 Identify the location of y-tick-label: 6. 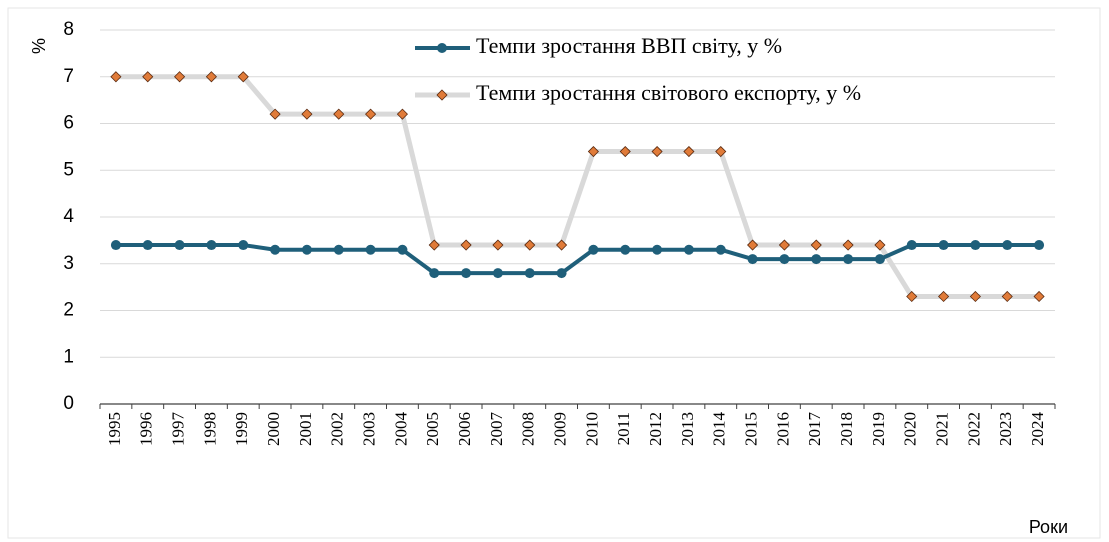
(68, 123).